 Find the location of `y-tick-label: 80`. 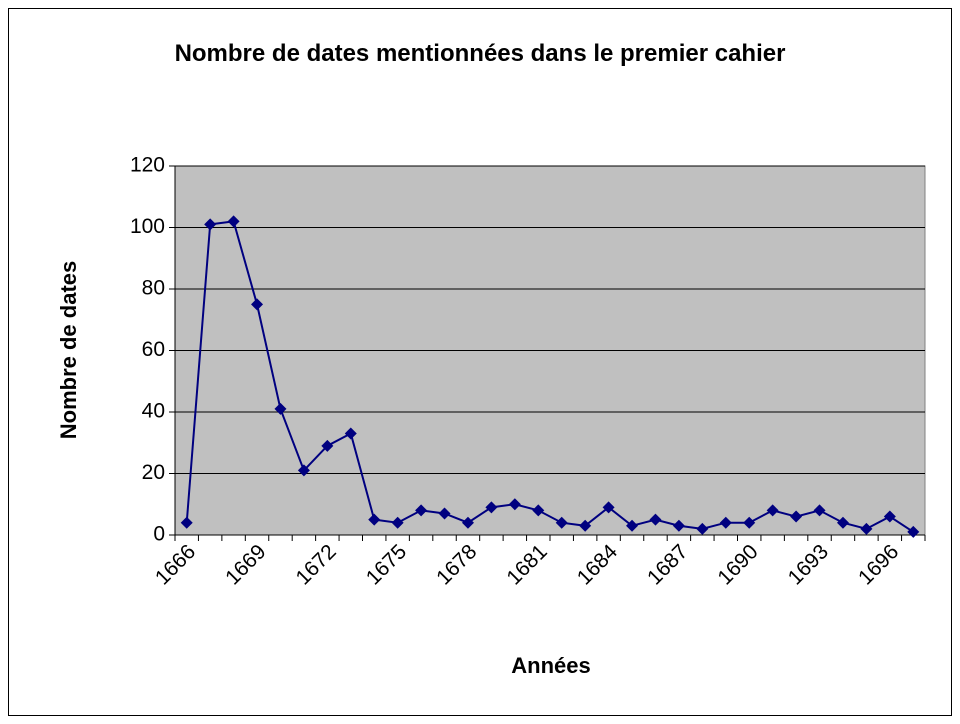

y-tick-label: 80 is located at coordinates (153, 288).